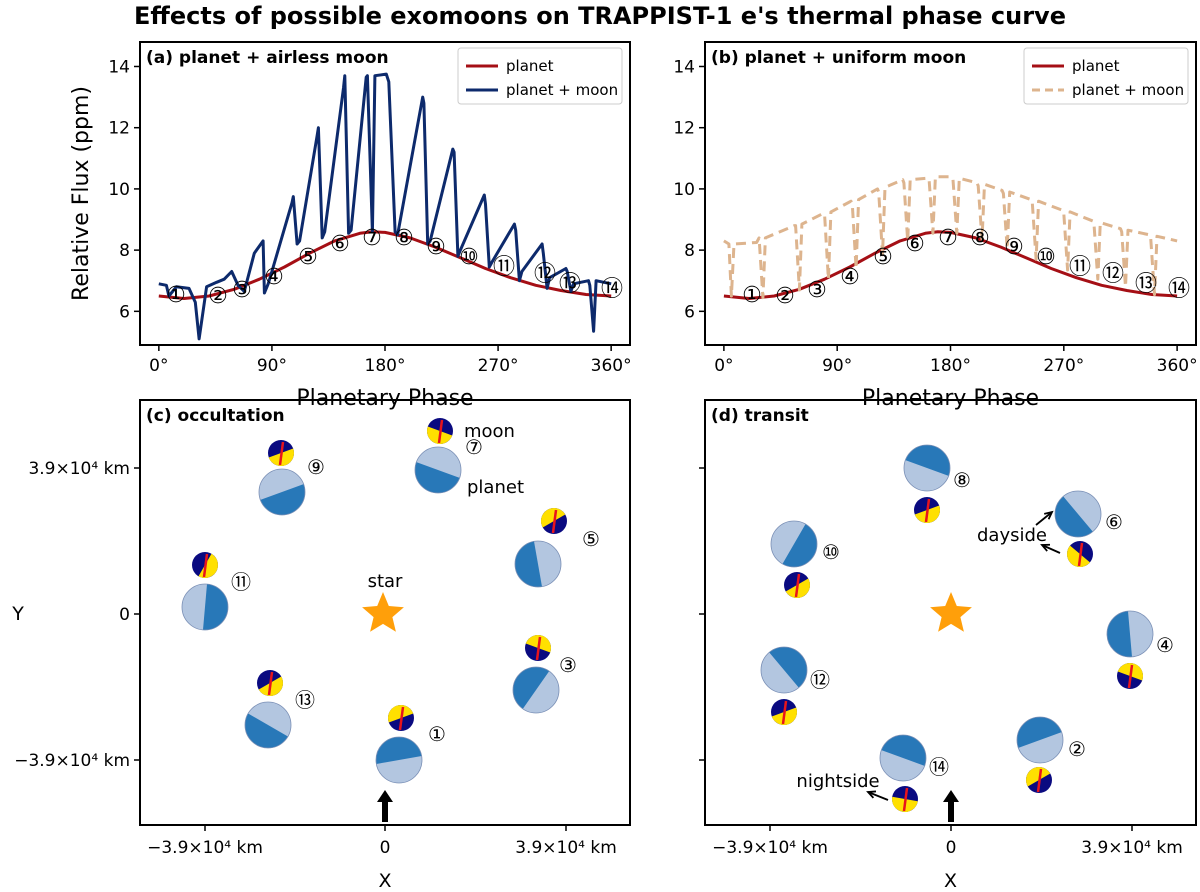  I want to click on legend-label: planet, so click(530, 66).